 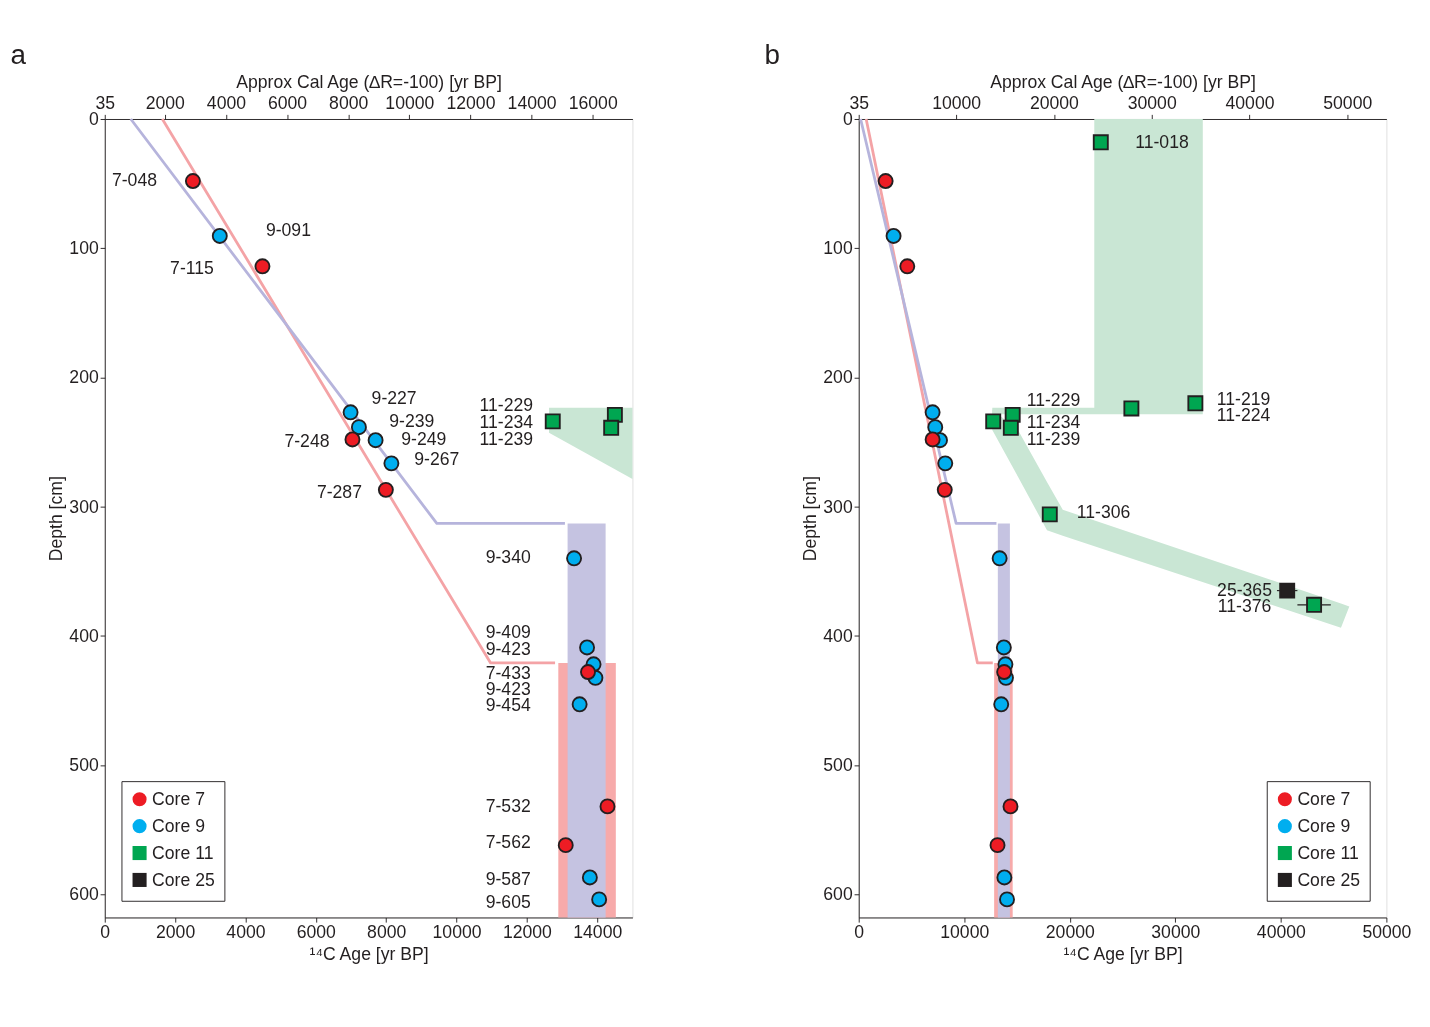 I want to click on x2-tick-label: 8000, so click(x=349, y=103).